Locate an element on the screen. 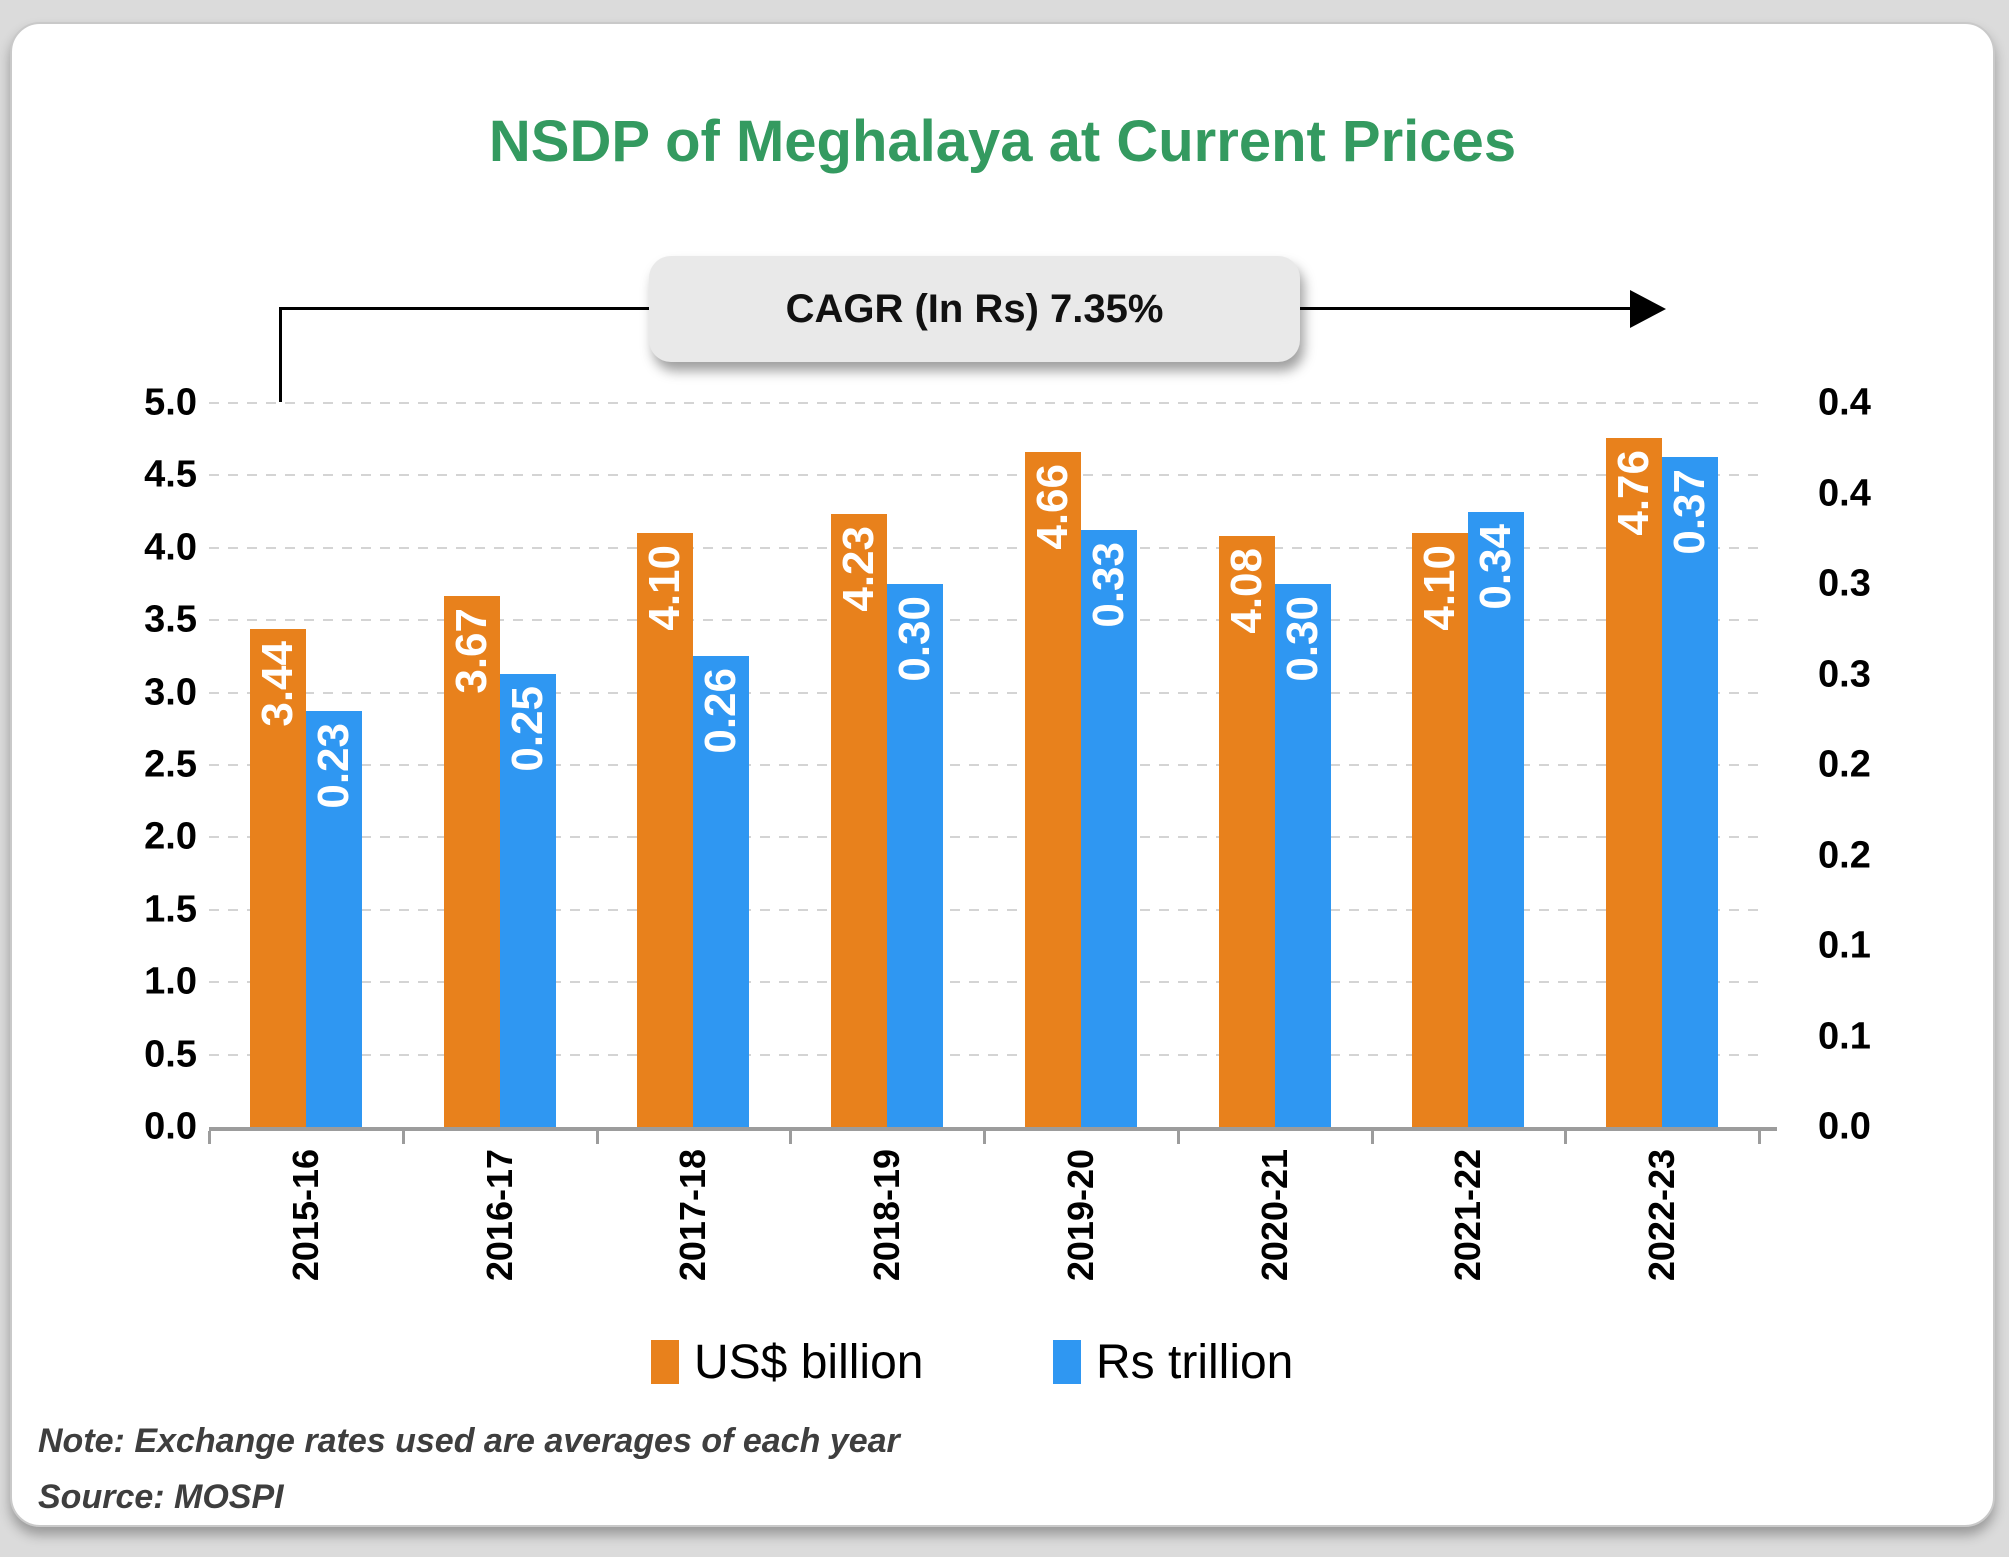 This screenshot has height=1557, width=2009. bar-us-billion: 4.08 is located at coordinates (1246, 831).